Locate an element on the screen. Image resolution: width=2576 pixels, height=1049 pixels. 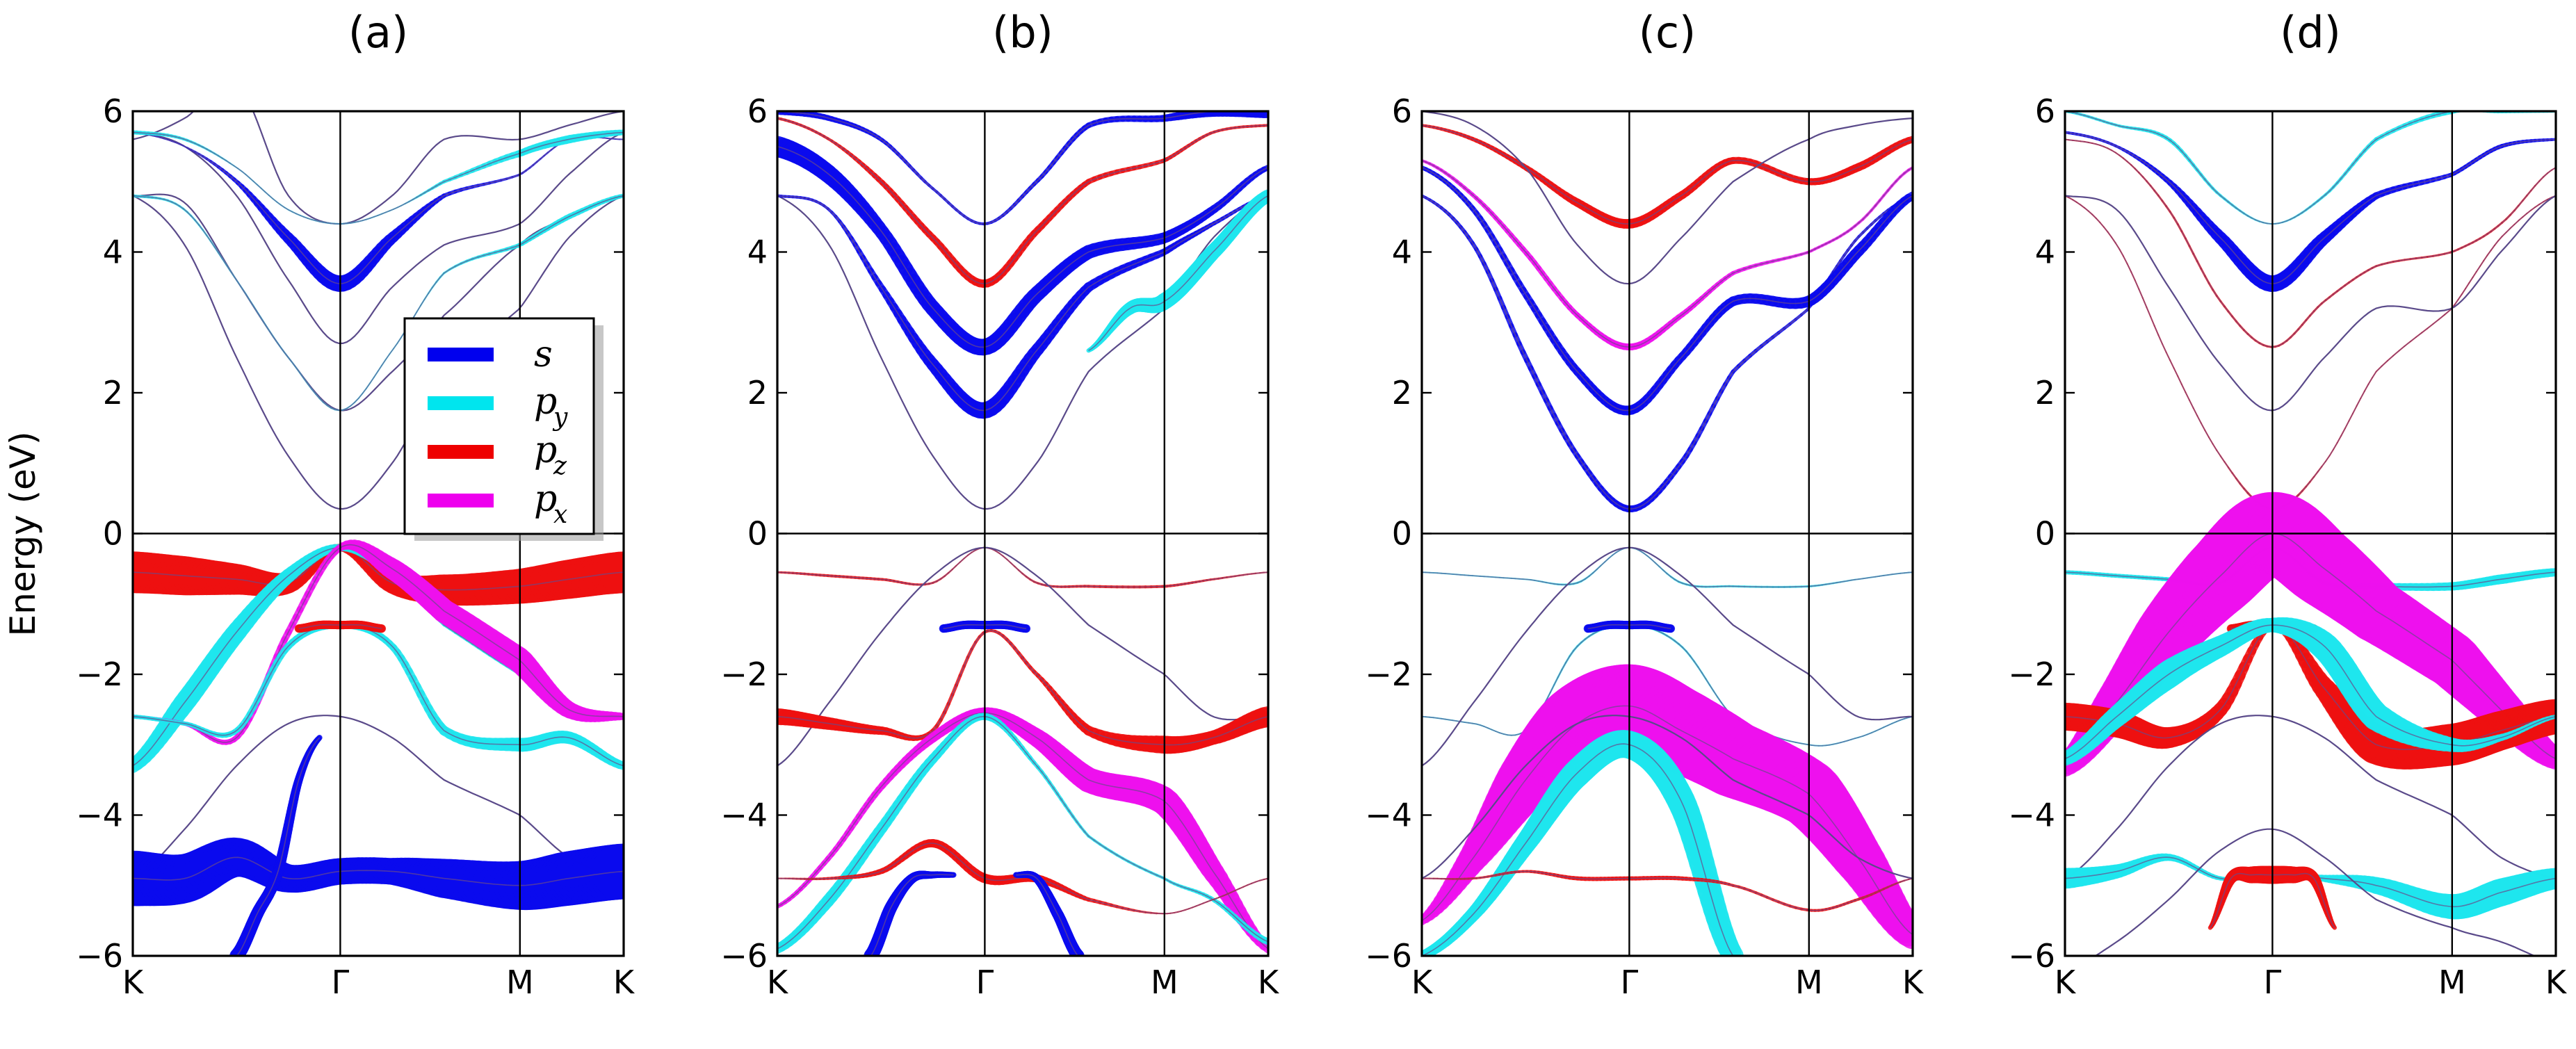
panel-title: (d) is located at coordinates (2310, 32).